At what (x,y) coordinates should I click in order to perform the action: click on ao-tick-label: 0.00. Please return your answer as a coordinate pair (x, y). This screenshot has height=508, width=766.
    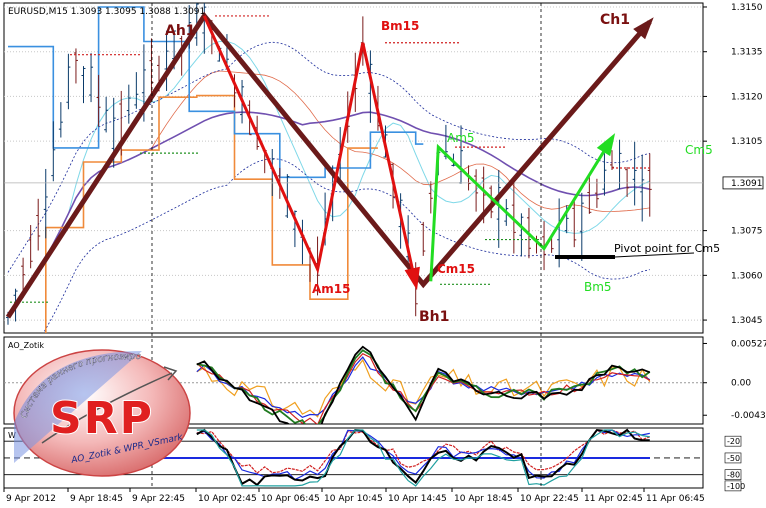
    Looking at the image, I should click on (741, 384).